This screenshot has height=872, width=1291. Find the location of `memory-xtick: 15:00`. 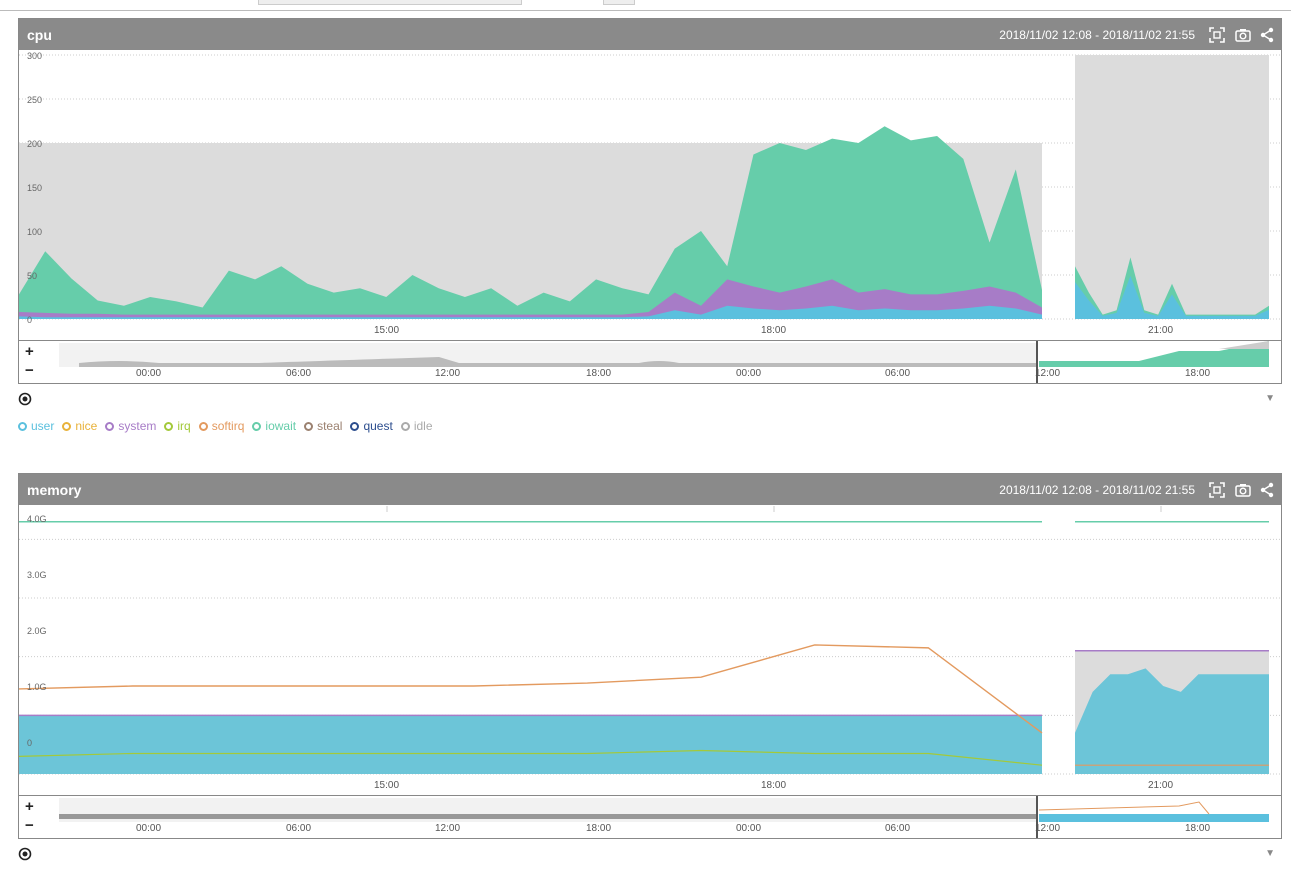

memory-xtick: 15:00 is located at coordinates (387, 785).